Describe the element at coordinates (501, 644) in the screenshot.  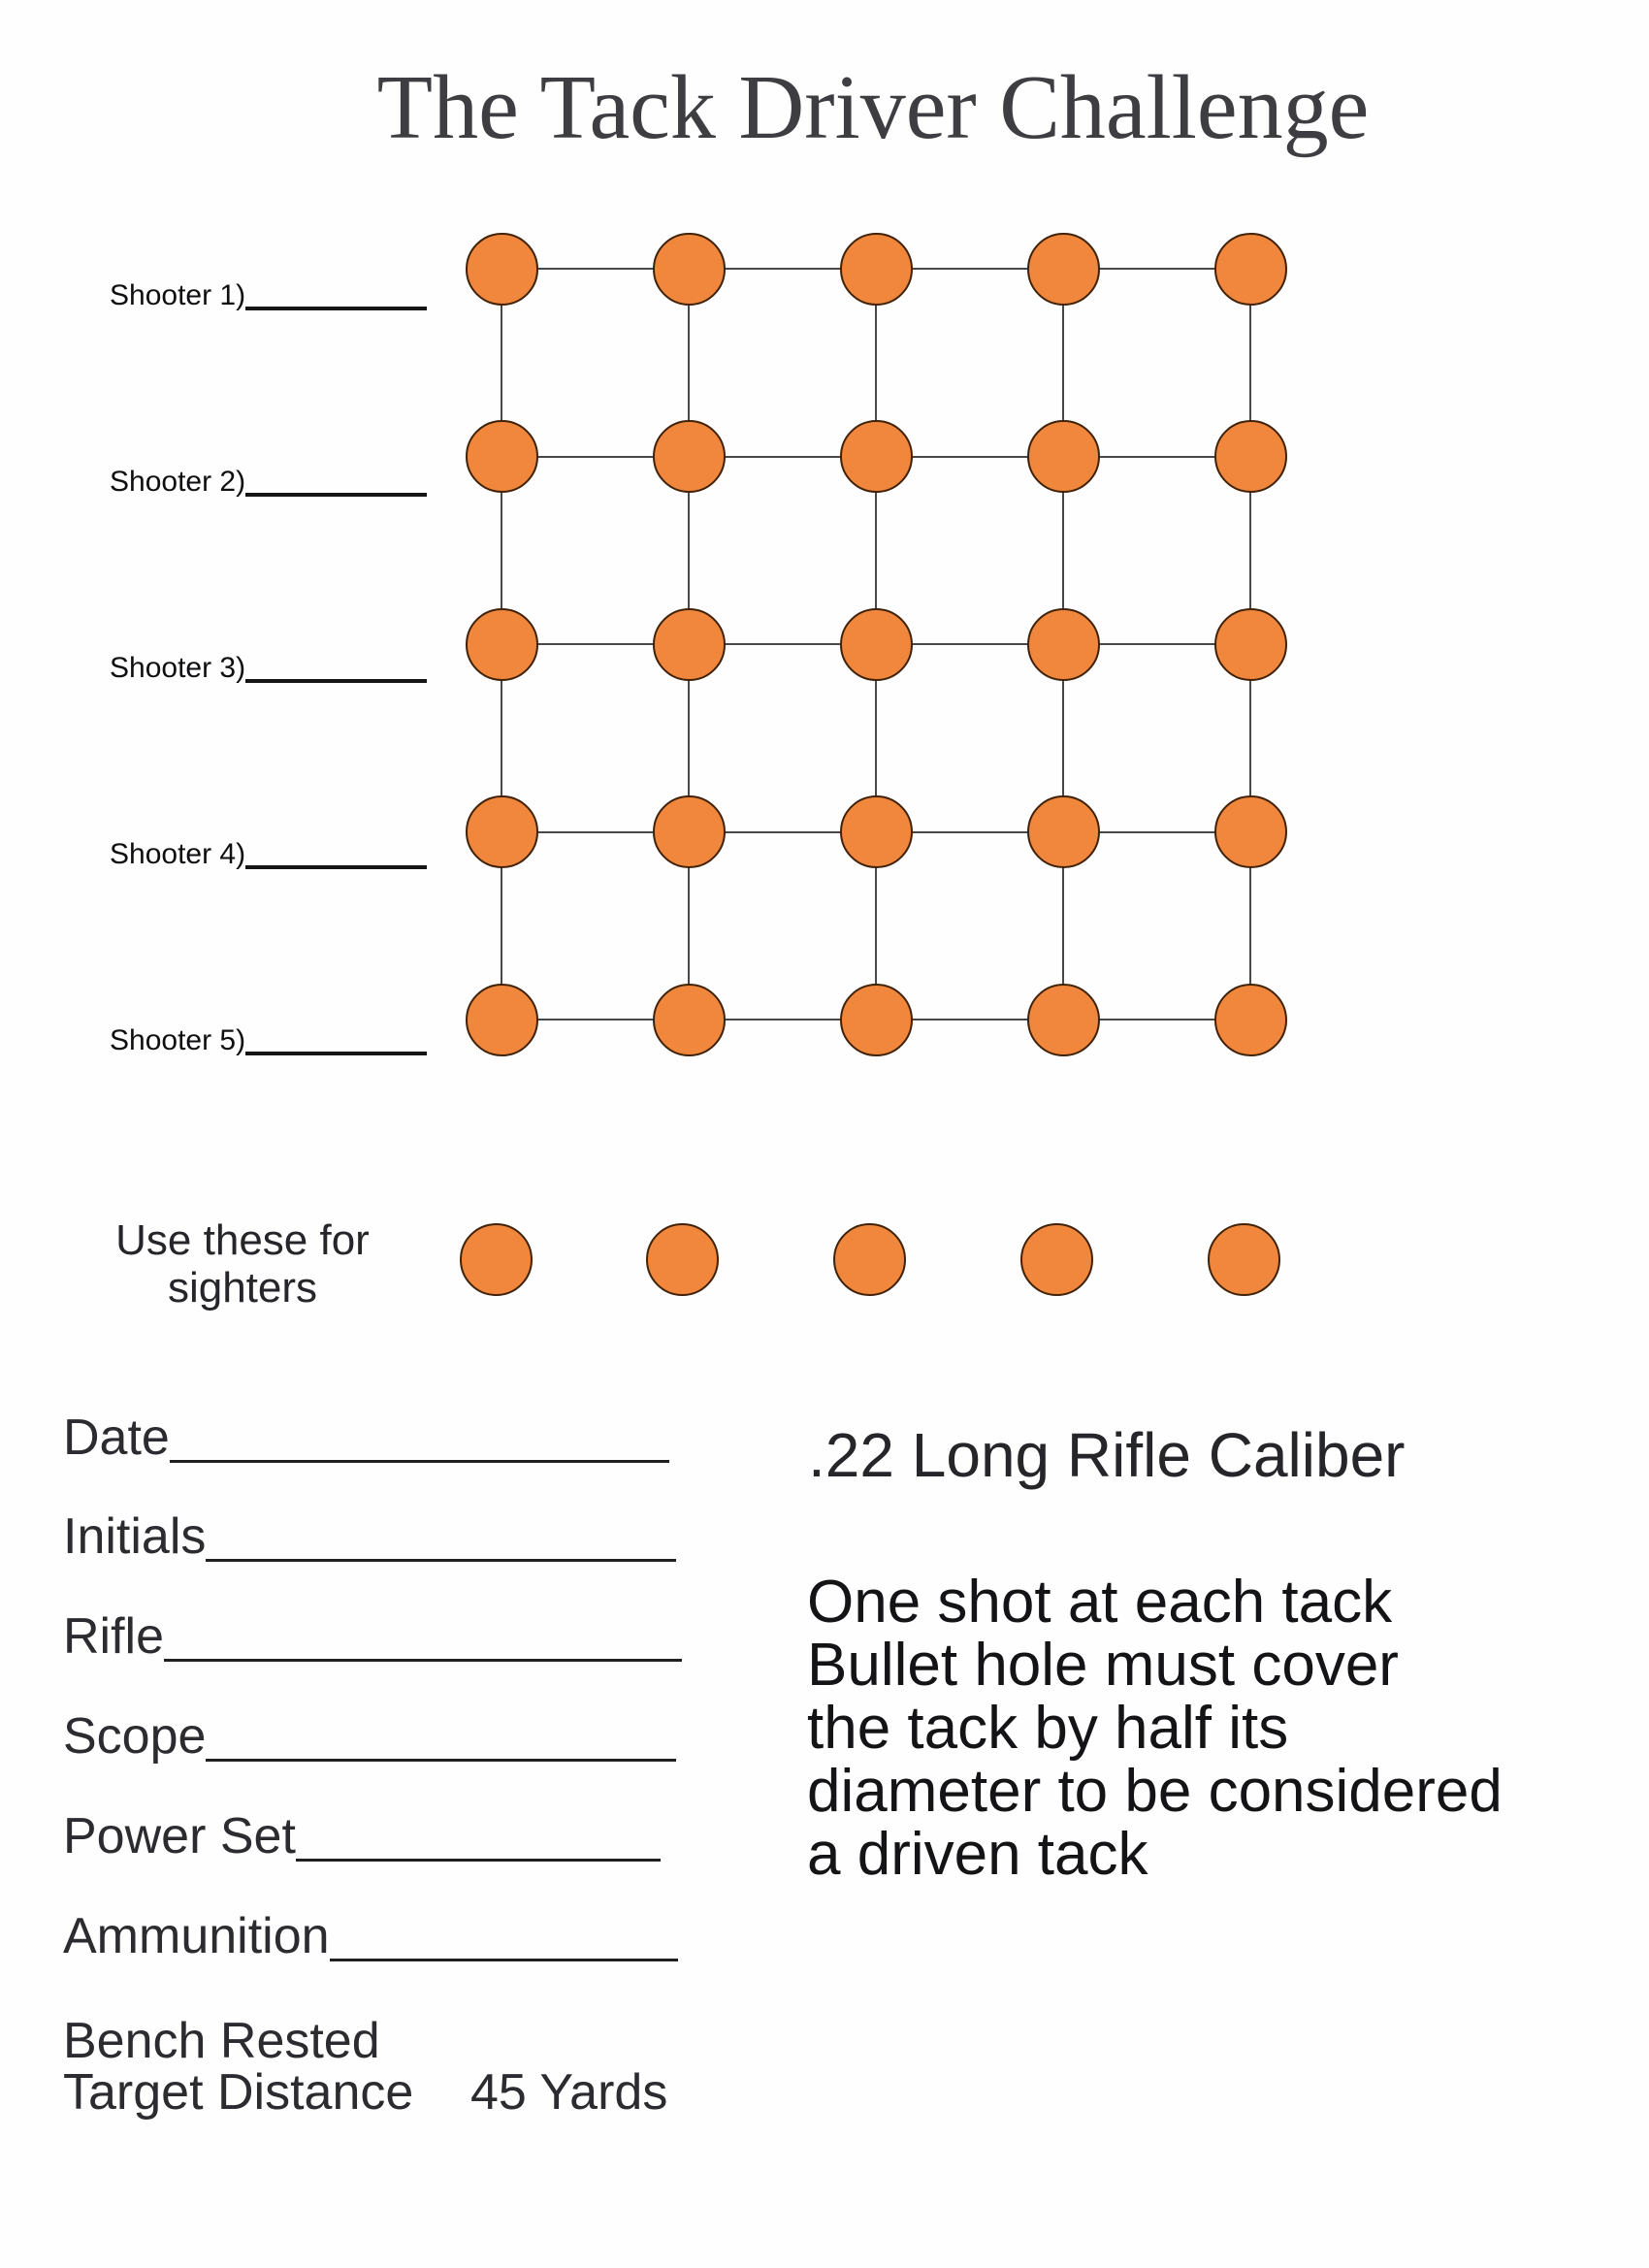
I see `tack-dot-r3-c1` at that location.